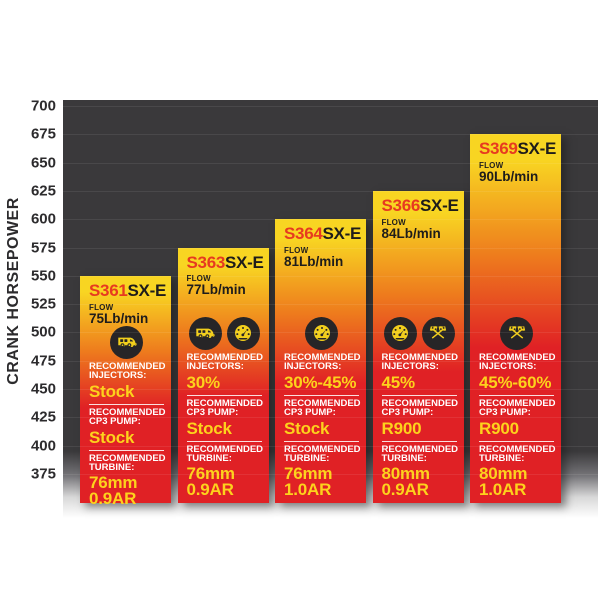 This screenshot has width=600, height=600. I want to click on y-tick-label: 425, so click(43, 417).